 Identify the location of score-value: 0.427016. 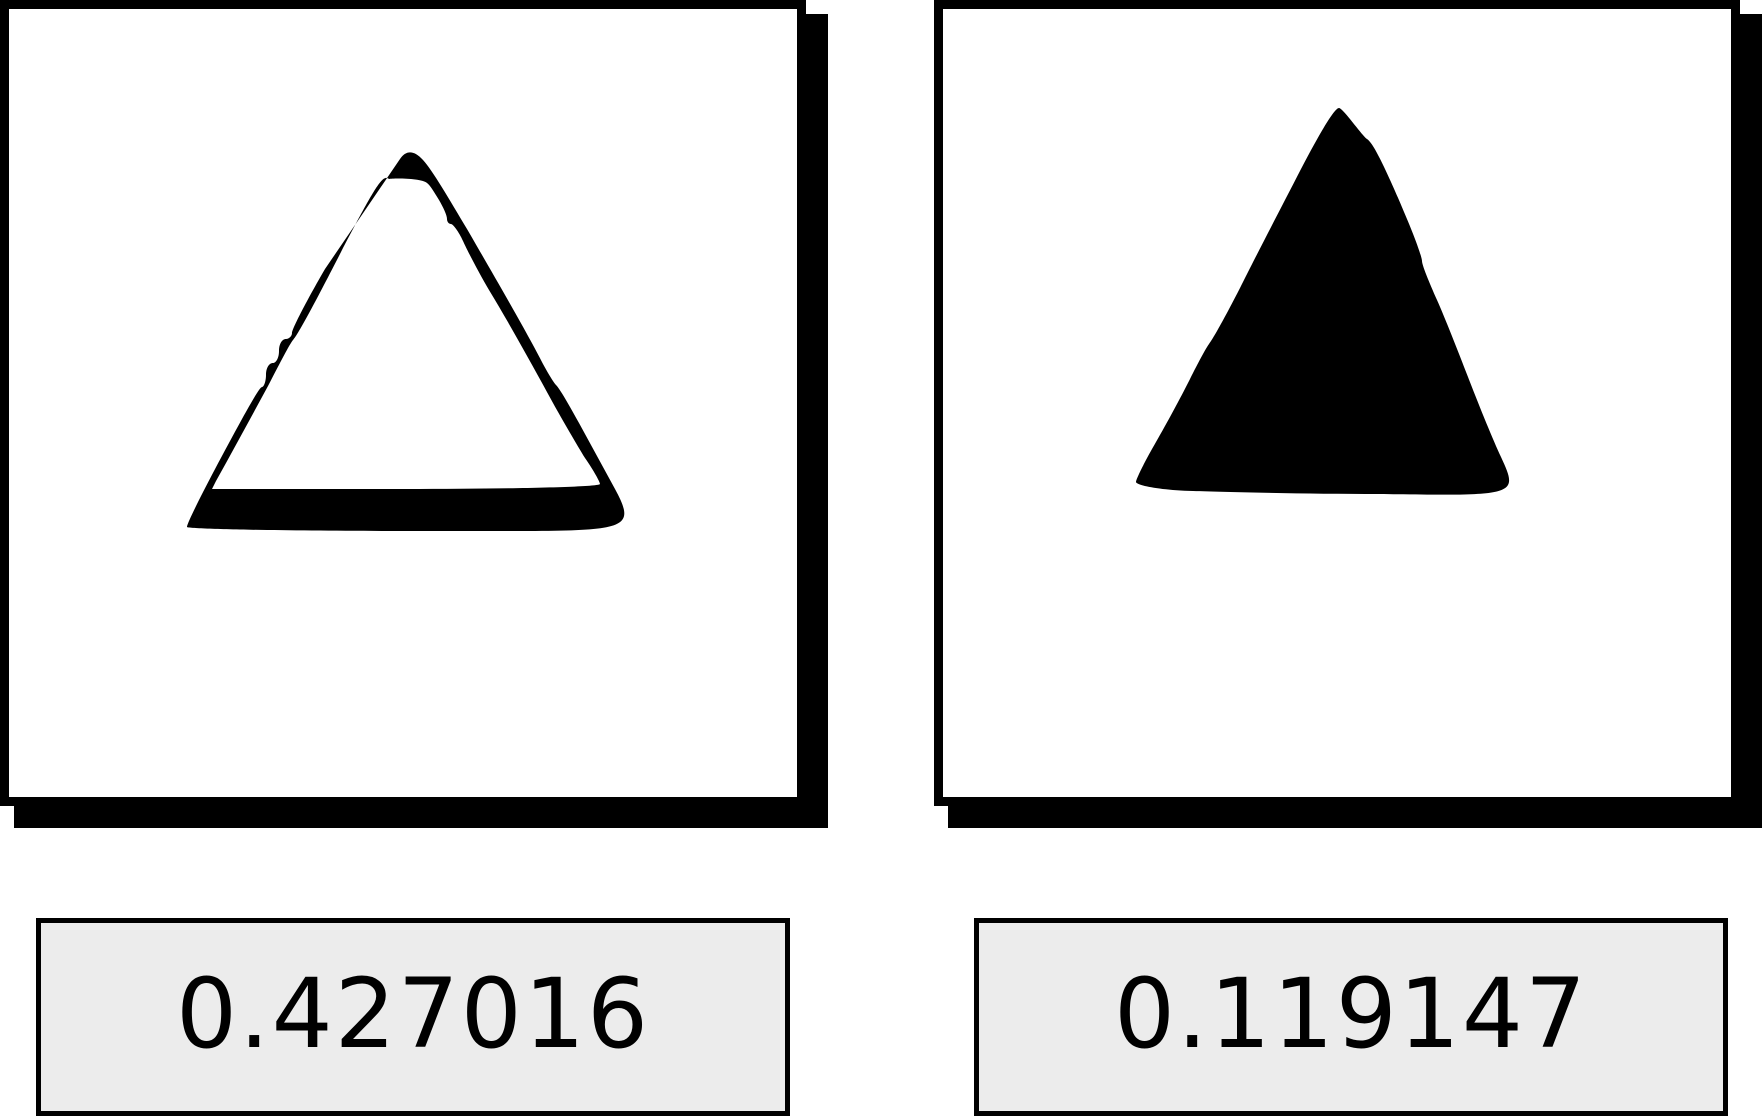
(413, 1014).